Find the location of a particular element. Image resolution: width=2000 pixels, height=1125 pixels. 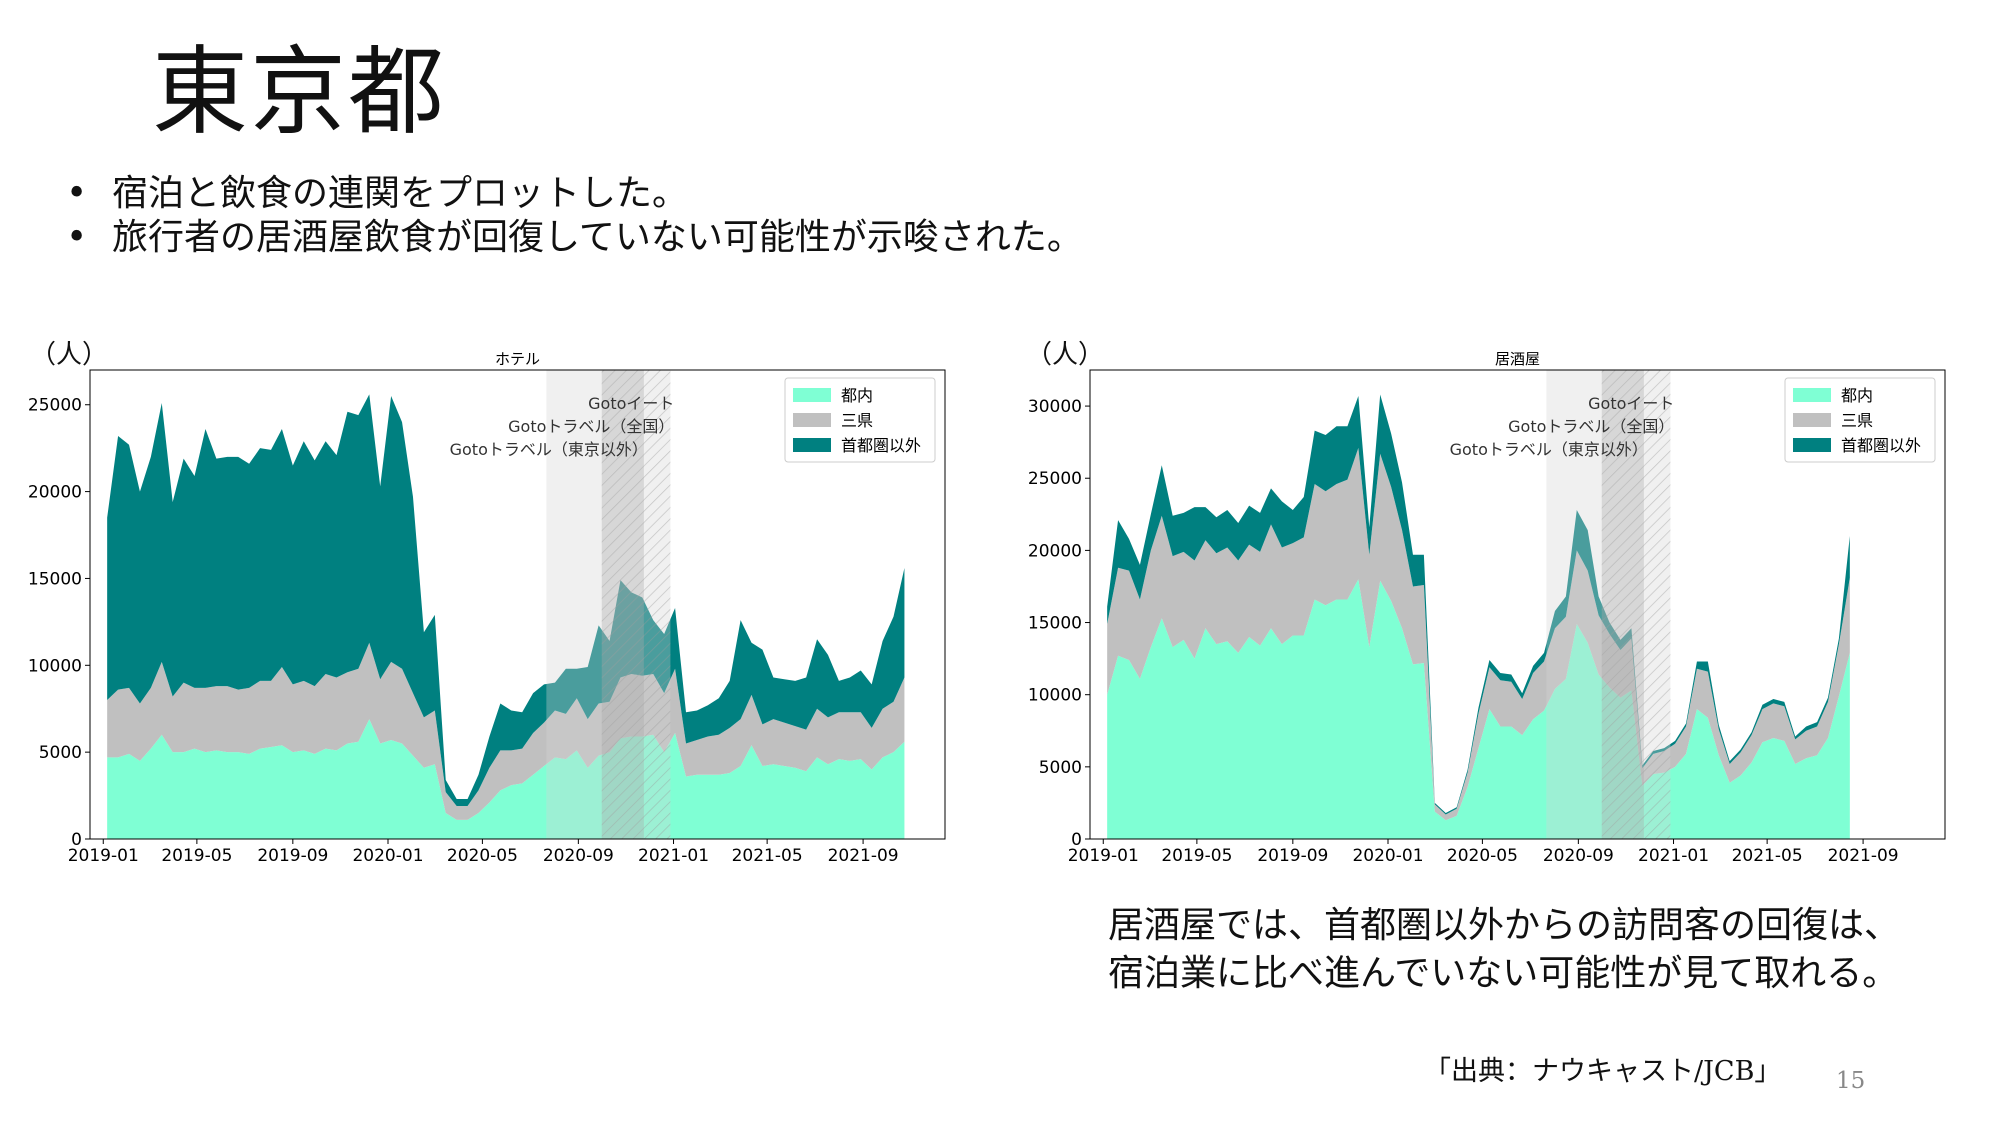

bullet-item: • 旅行者の居酒屋飲食が回復していない可能性が示唆された。 is located at coordinates (574, 238).